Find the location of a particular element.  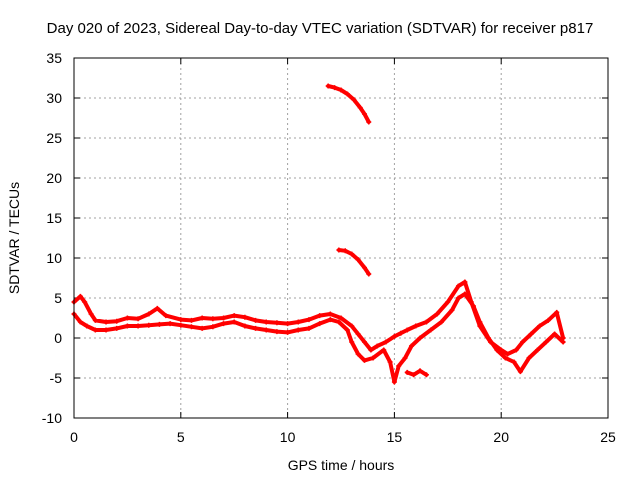

y-axis-label: SDTVAR / TECUs is located at coordinates (14, 238).